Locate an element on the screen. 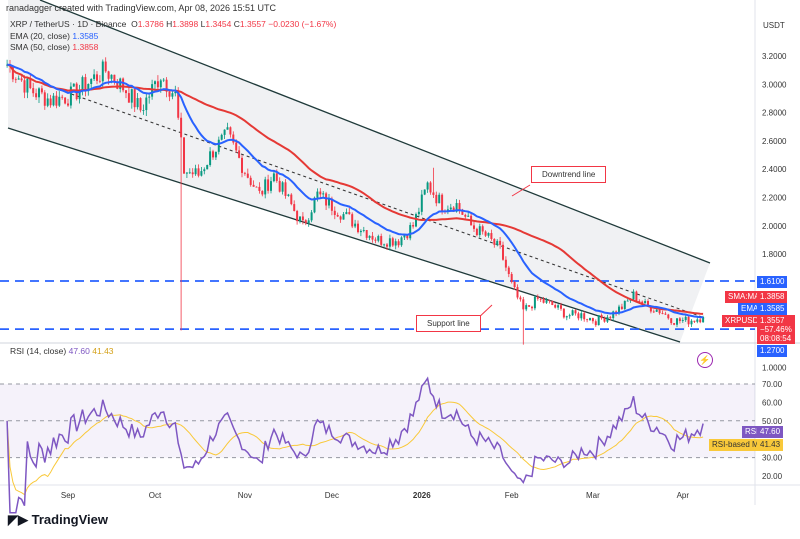 This screenshot has width=800, height=539. lightning-icon: ⚡ is located at coordinates (705, 360).